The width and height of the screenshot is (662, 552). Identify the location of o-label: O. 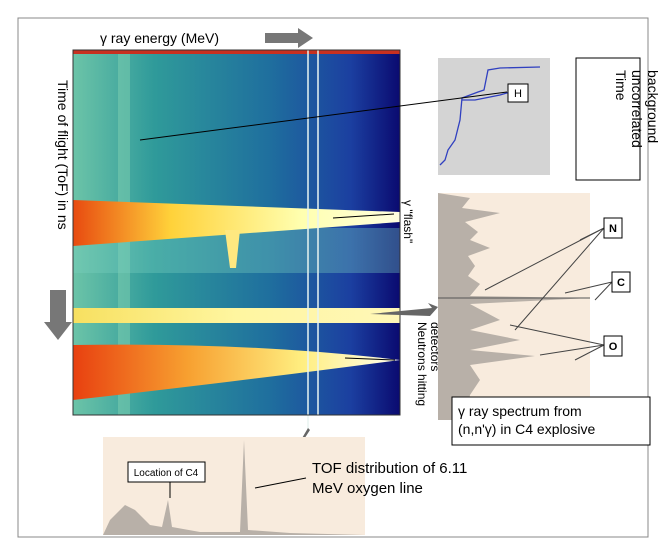
(613, 347).